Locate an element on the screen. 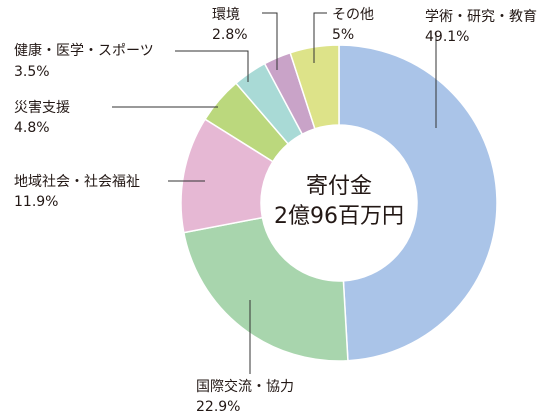 This screenshot has width=560, height=417. label-value-academic-research-education: 49.1% is located at coordinates (447, 37).